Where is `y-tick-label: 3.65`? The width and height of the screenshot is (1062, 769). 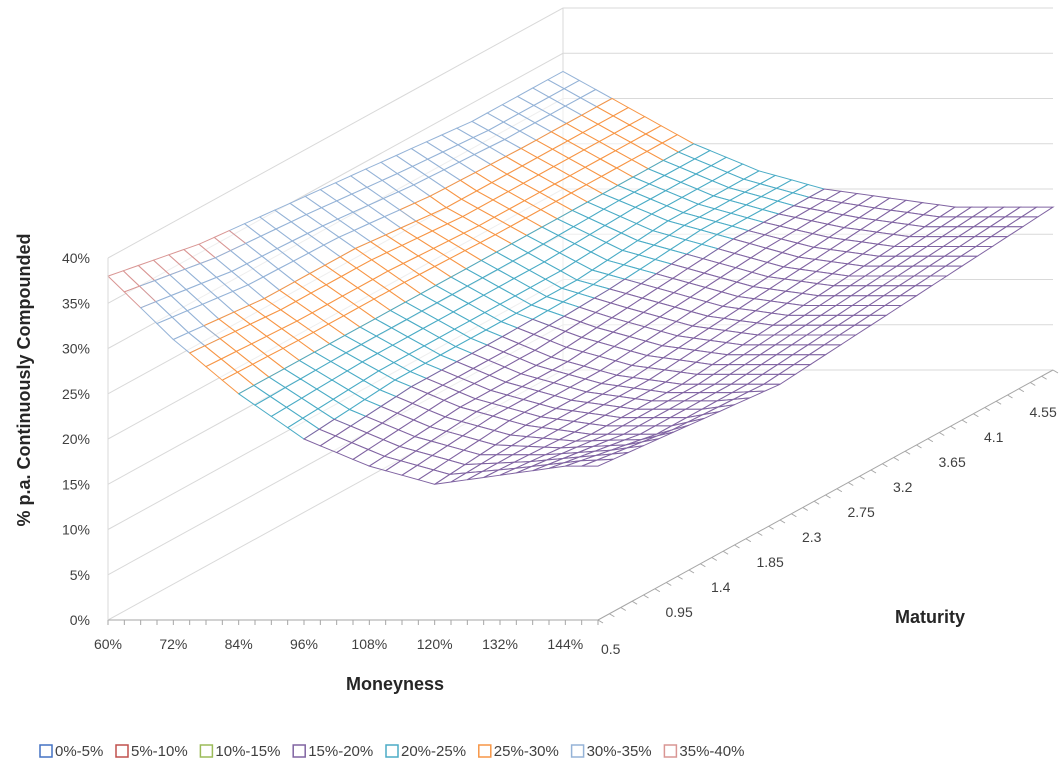
y-tick-label: 3.65 is located at coordinates (952, 462).